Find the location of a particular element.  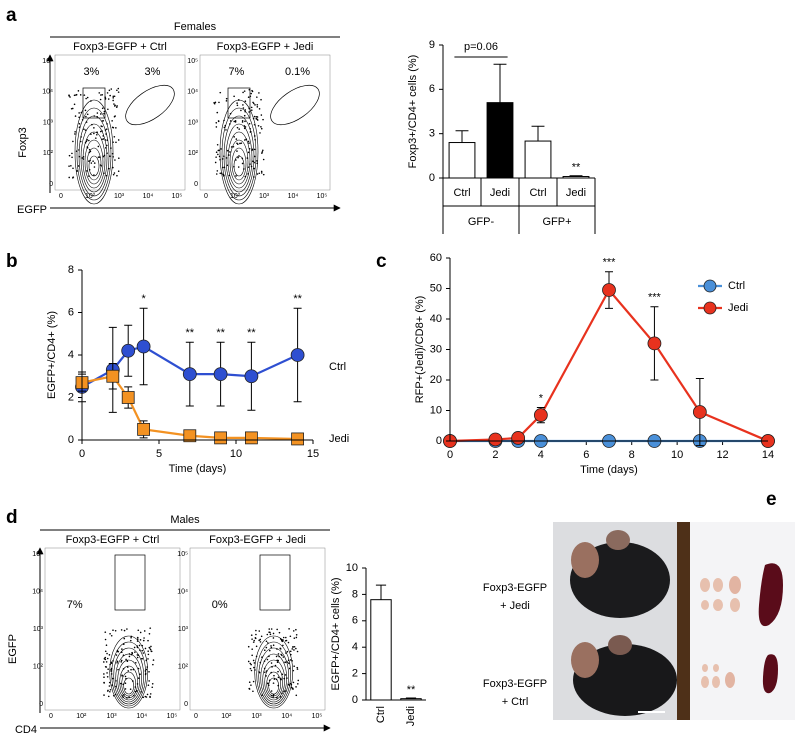

y-tick-label: 6 is located at coordinates (355, 621).